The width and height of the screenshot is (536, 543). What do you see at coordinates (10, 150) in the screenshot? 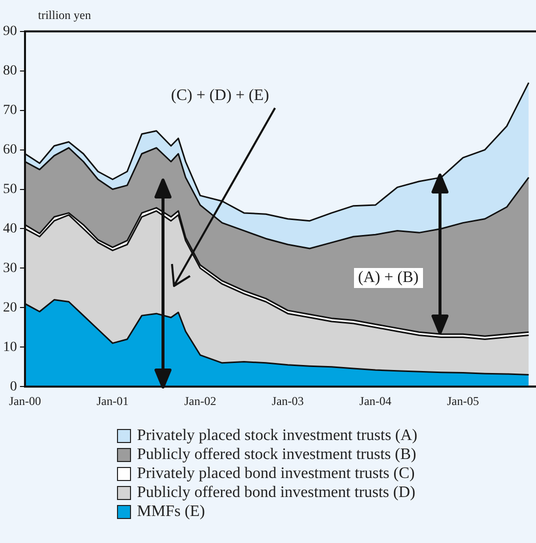
I see `y-tick-label: 60` at bounding box center [10, 150].